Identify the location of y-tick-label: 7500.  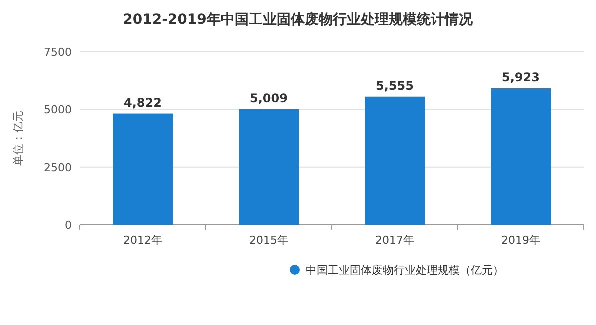
(58, 52).